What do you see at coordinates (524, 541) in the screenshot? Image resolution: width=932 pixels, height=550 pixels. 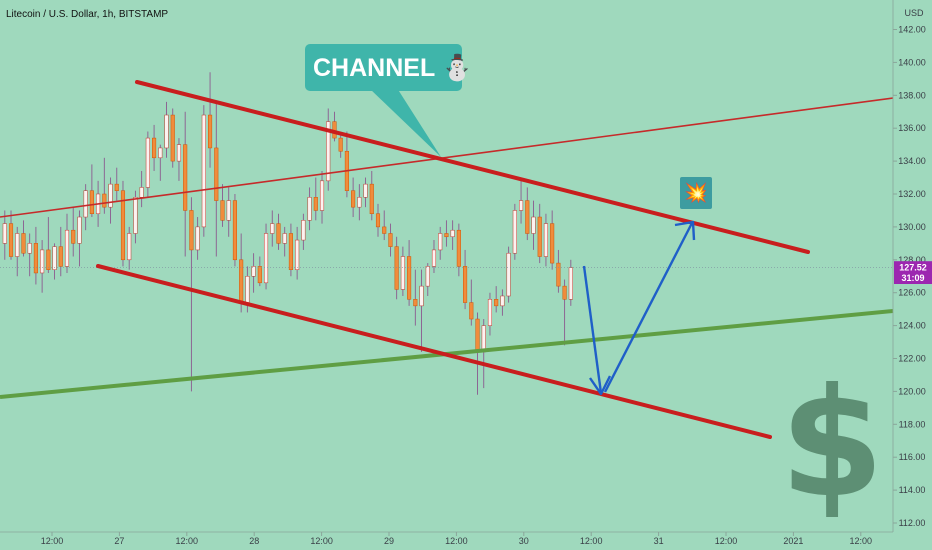 I see `x-tick-label: 30` at bounding box center [524, 541].